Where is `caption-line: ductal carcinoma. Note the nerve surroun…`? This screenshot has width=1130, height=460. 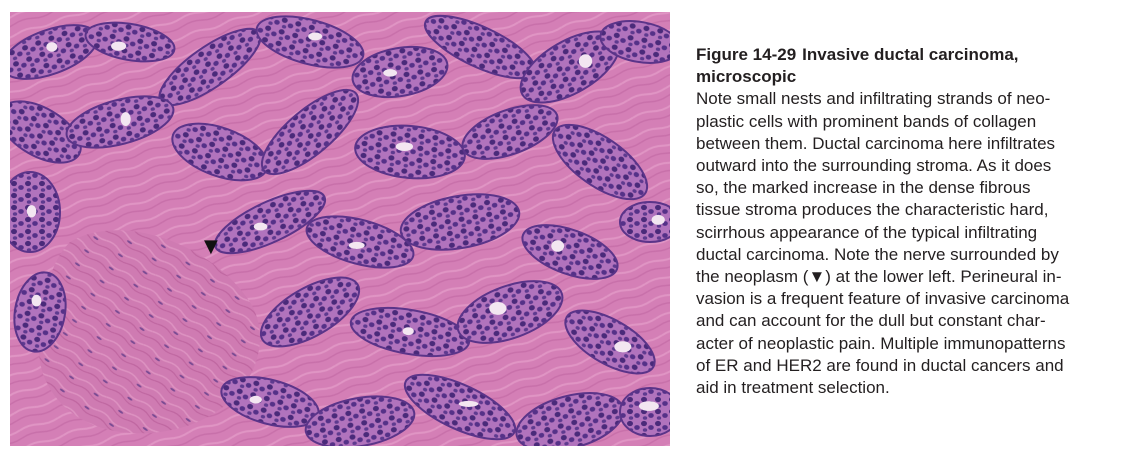
caption-line: ductal carcinoma. Note the nerve surroun… is located at coordinates (877, 254).